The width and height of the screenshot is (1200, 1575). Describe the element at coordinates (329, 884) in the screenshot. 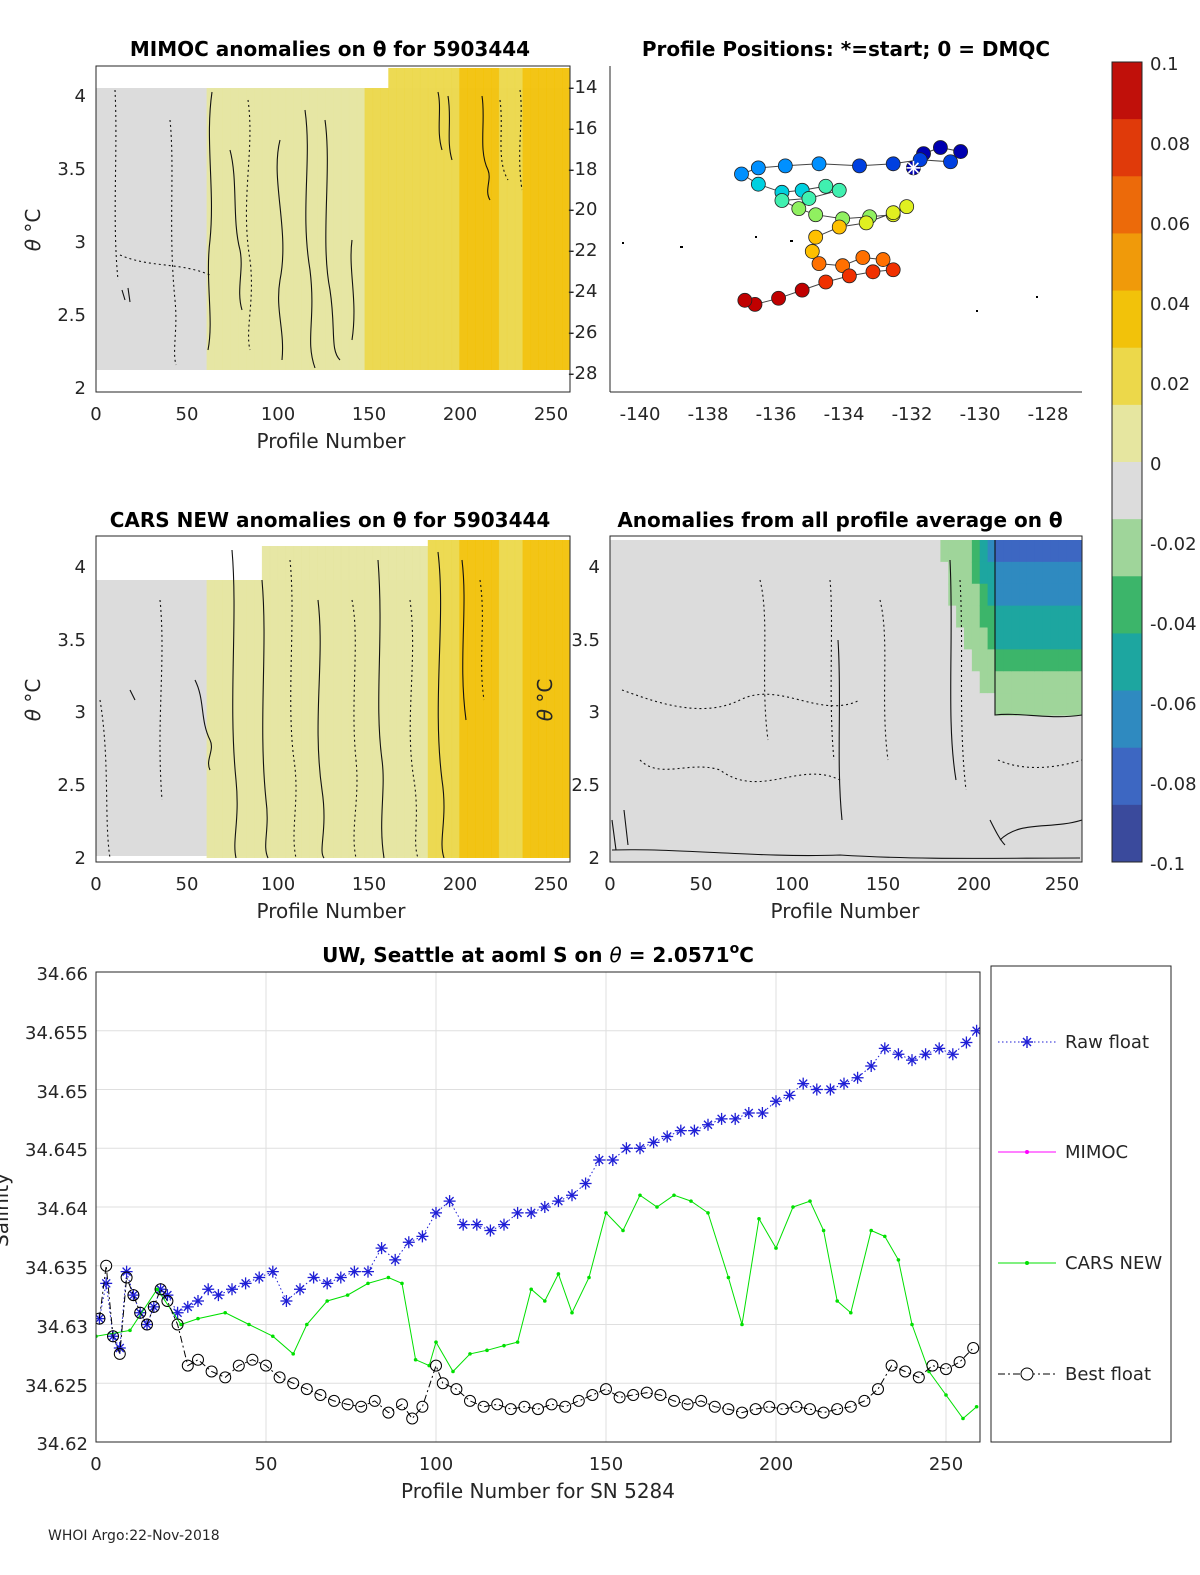

I see `cars-x-ticks: 0 50 100 150 200 250` at that location.